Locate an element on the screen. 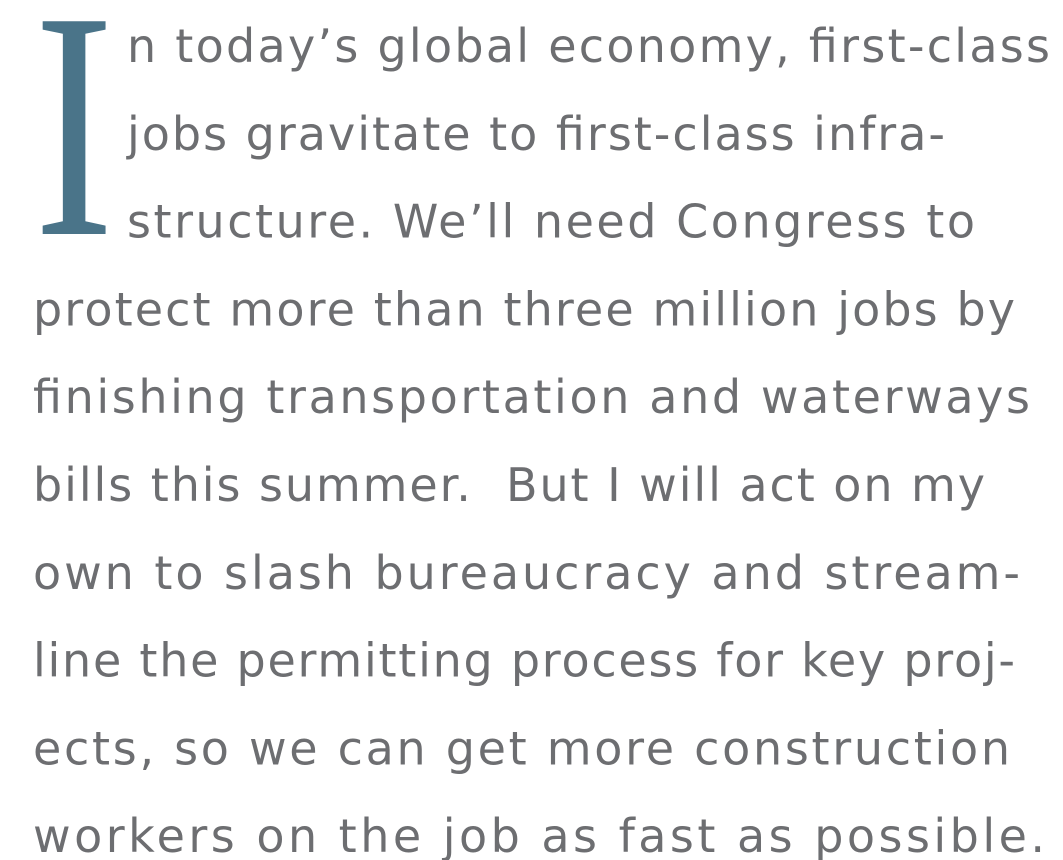 This screenshot has height=860, width=1063. text-line: ects, so we can get more construction is located at coordinates (521, 748).